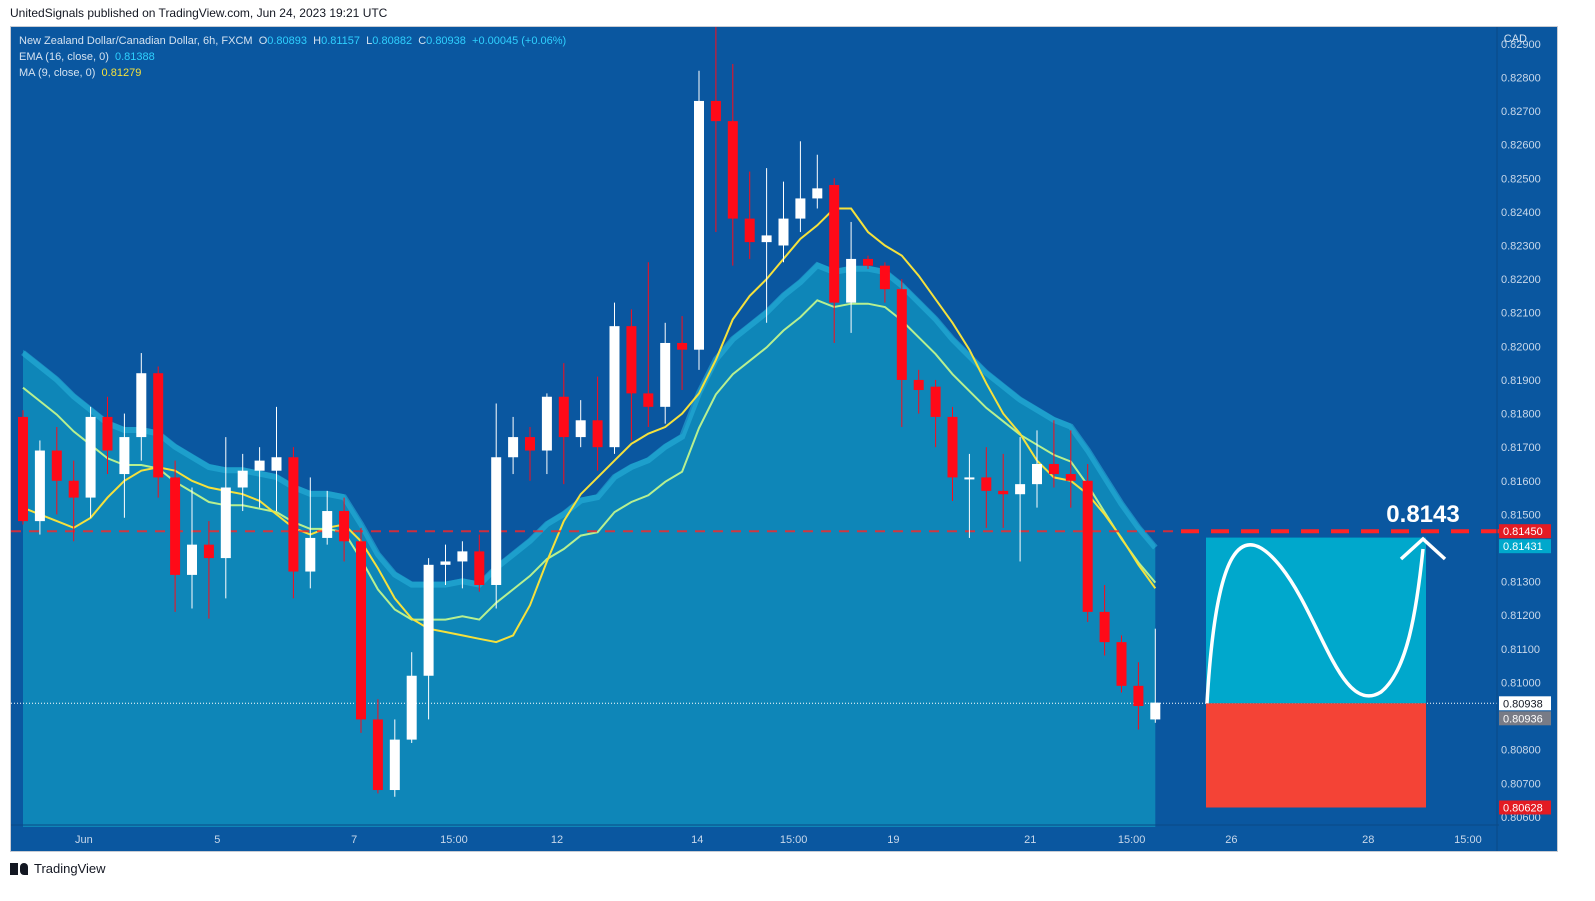  I want to click on footer: TradingView, so click(58, 868).